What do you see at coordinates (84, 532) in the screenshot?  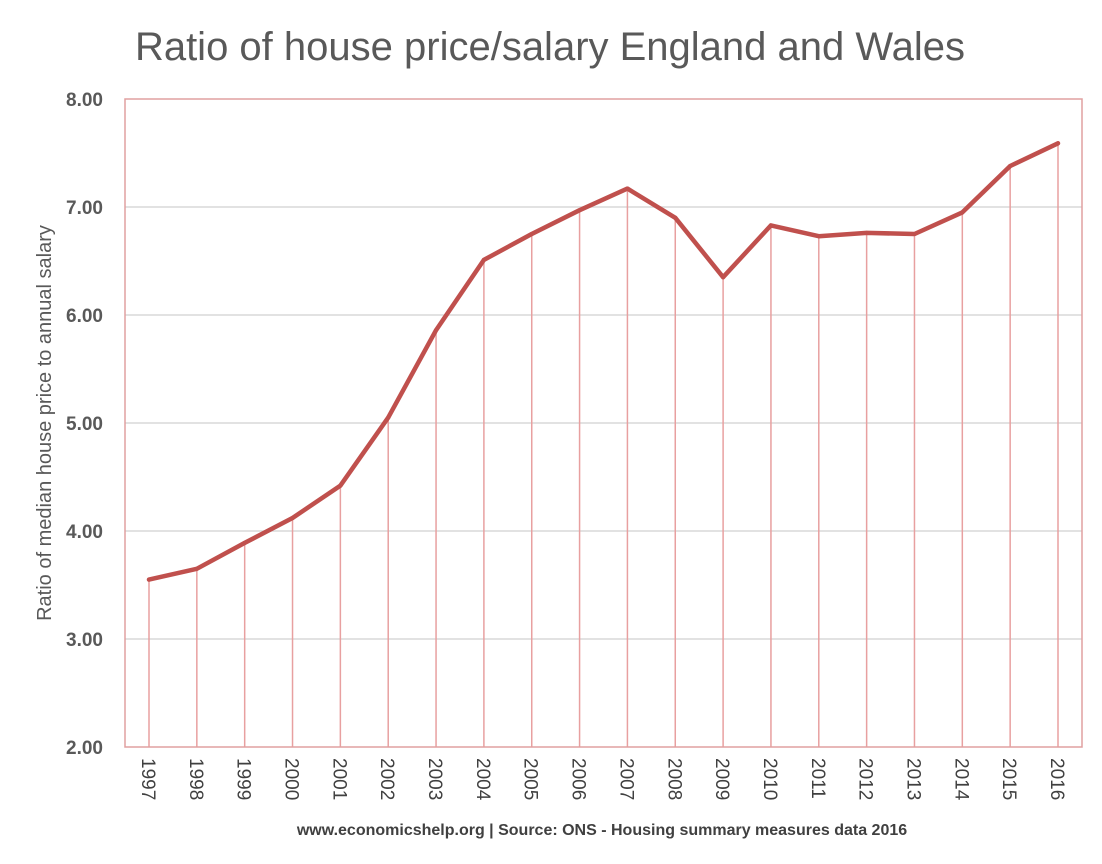 I see `y-tick-label: 4.00` at bounding box center [84, 532].